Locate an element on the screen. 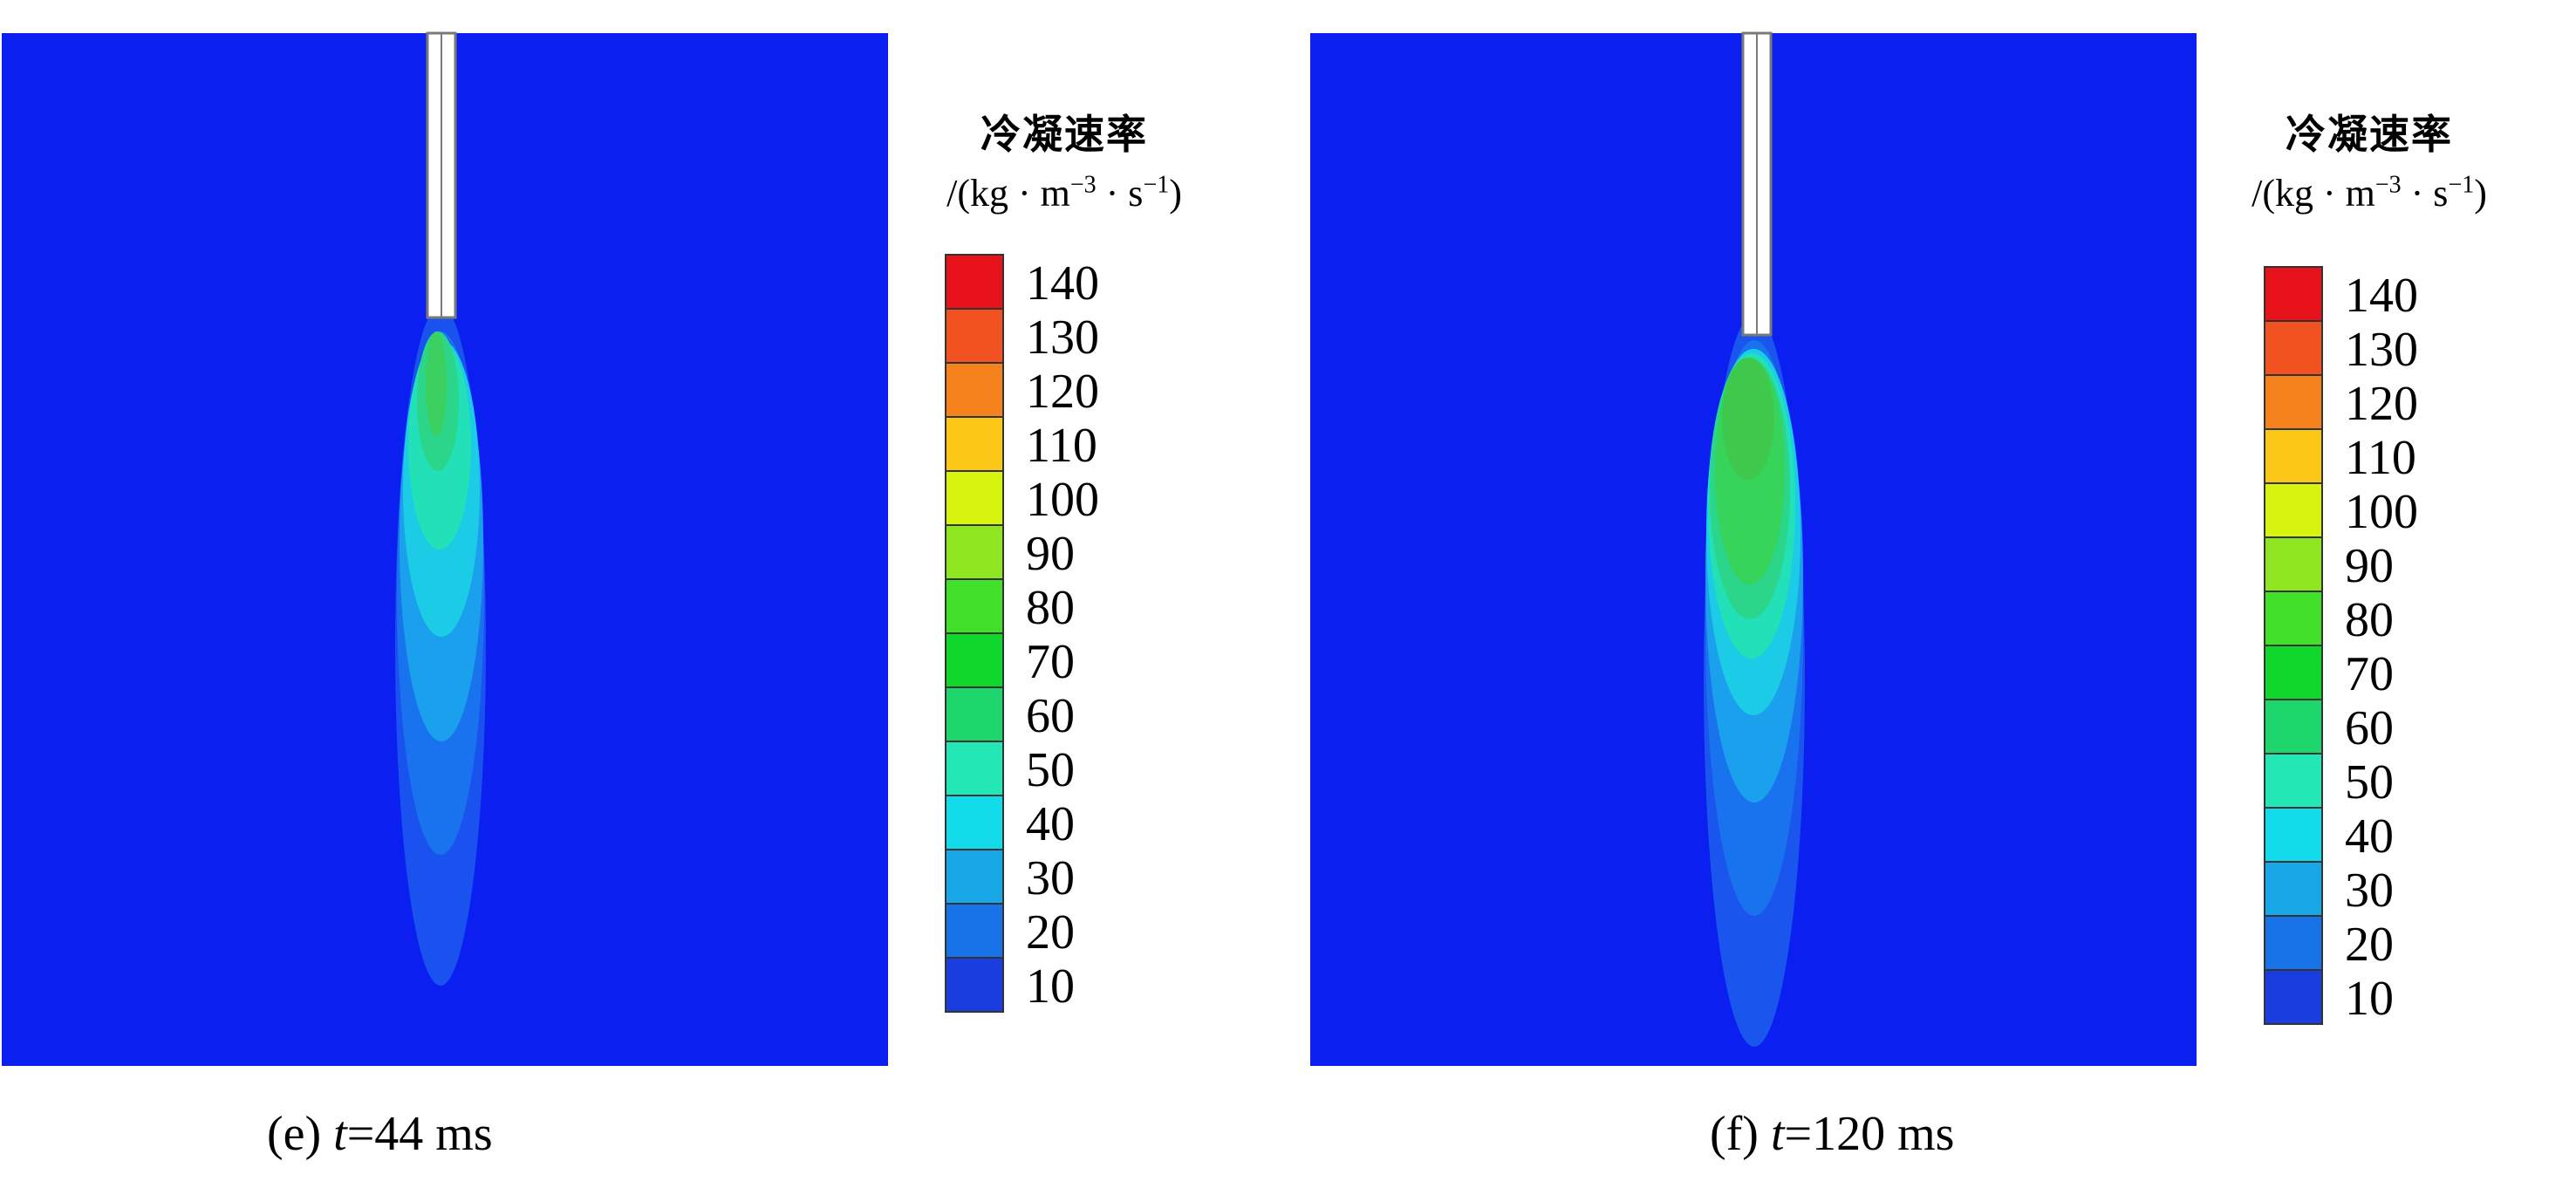 The height and width of the screenshot is (1195, 2576). caption-e: (e) t=44 ms is located at coordinates (380, 1134).